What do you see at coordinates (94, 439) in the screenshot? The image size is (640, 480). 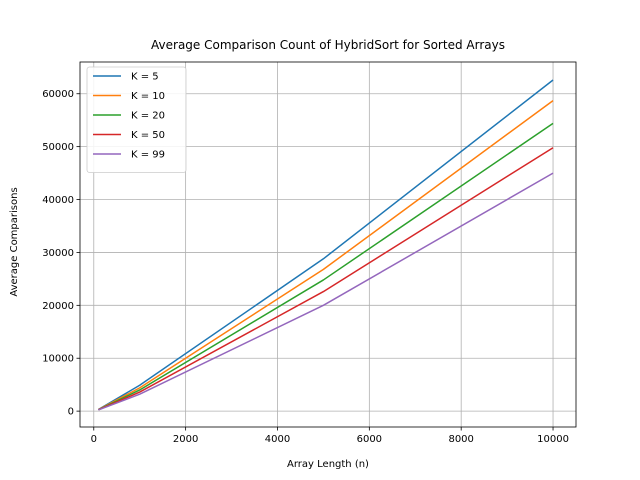 I see `x-tick-label: 0` at bounding box center [94, 439].